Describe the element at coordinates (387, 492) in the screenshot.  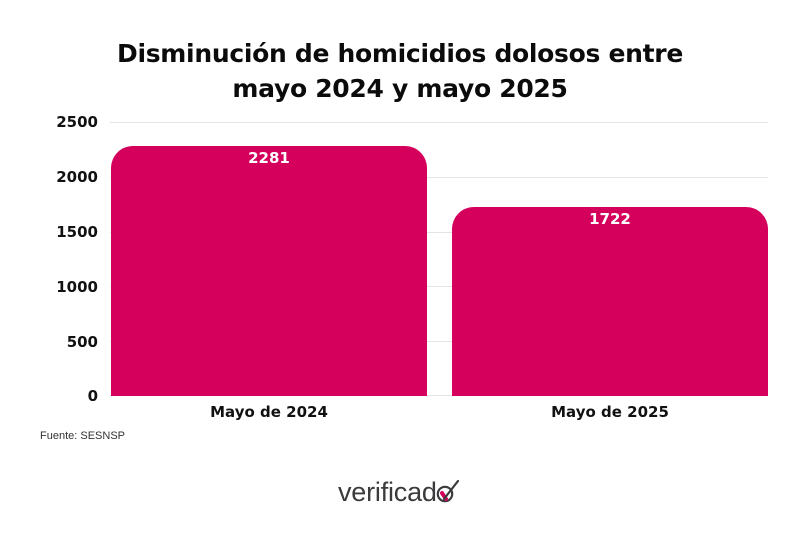
I see `logo-text: verificad` at that location.